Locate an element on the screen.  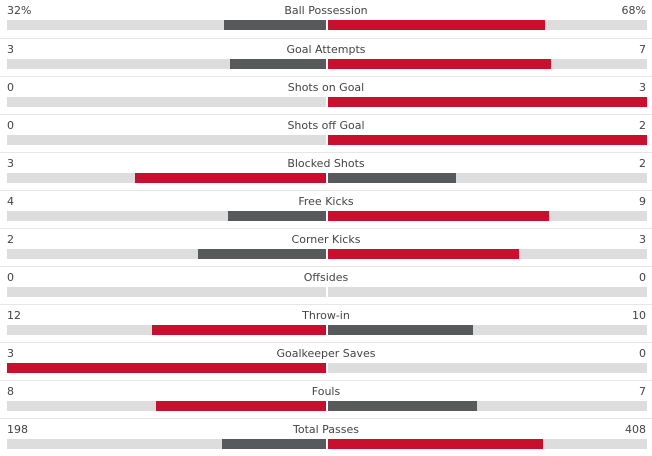
stat-label-line: 3 Blocked Shots 2 is located at coordinates (326, 164).